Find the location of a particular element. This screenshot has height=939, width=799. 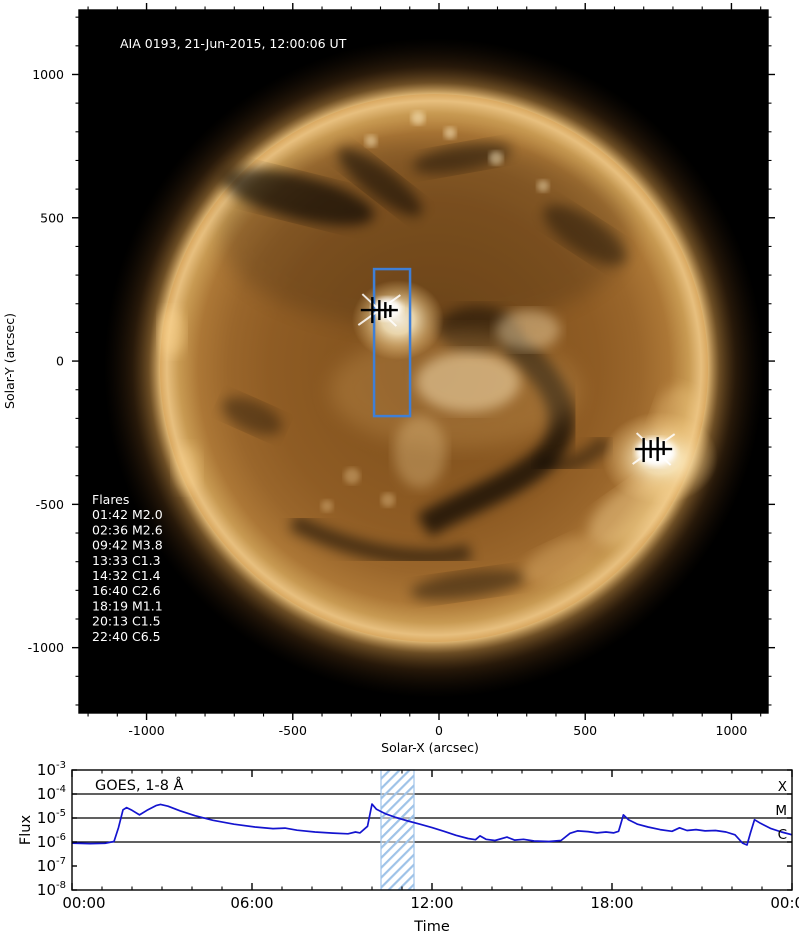

aia-y-tick-label: 1000 is located at coordinates (48, 74).